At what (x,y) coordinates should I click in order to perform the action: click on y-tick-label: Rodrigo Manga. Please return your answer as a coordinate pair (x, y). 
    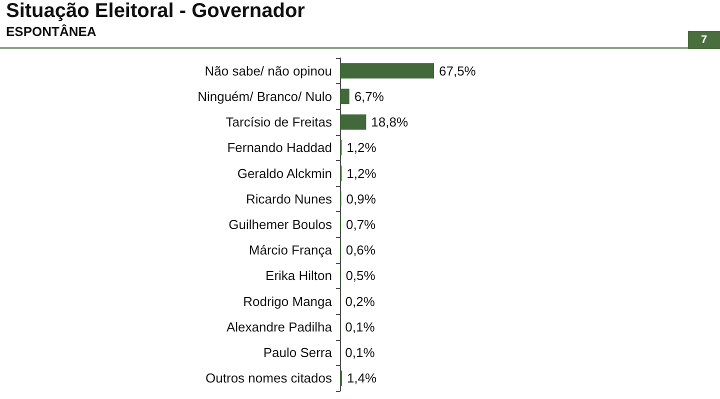
    Looking at the image, I should click on (288, 301).